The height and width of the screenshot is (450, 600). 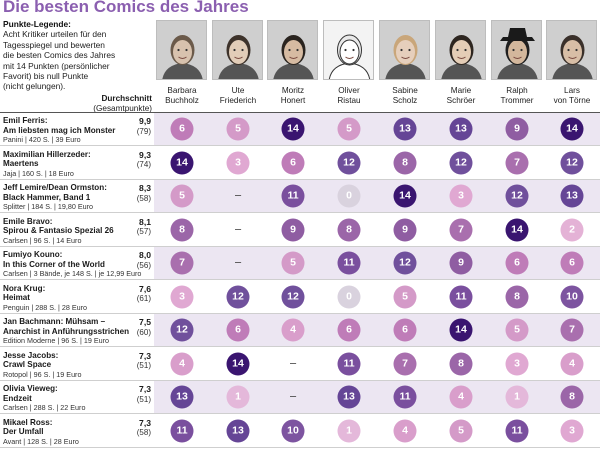 I want to click on critic-name: Sabine Scholz, so click(x=405, y=96).